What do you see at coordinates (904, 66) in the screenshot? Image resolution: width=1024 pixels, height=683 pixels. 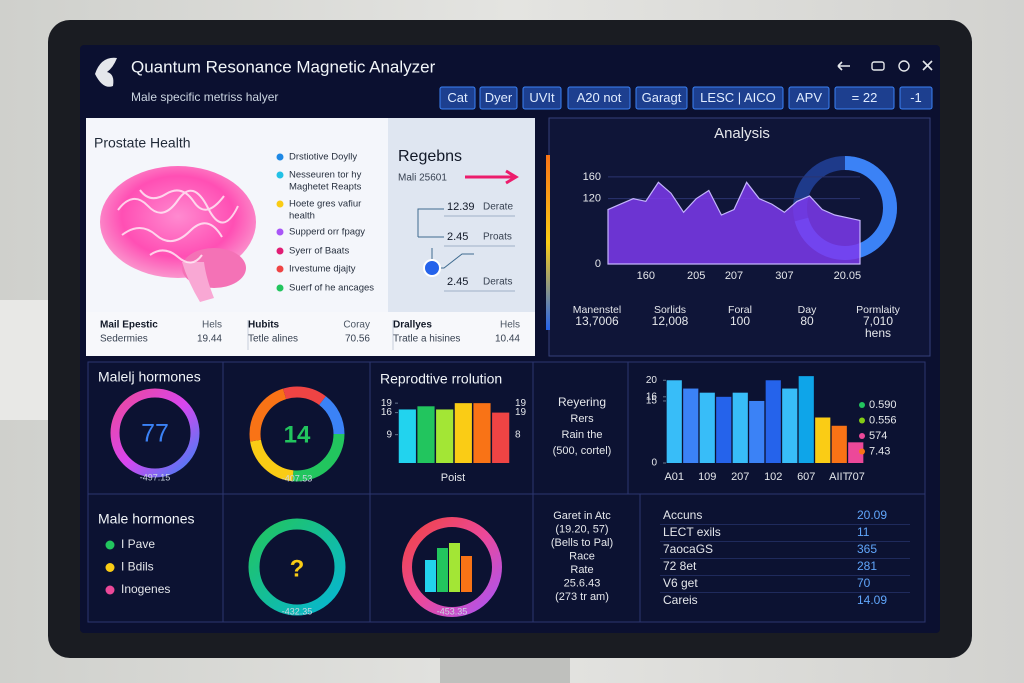 I see `power-icon` at bounding box center [904, 66].